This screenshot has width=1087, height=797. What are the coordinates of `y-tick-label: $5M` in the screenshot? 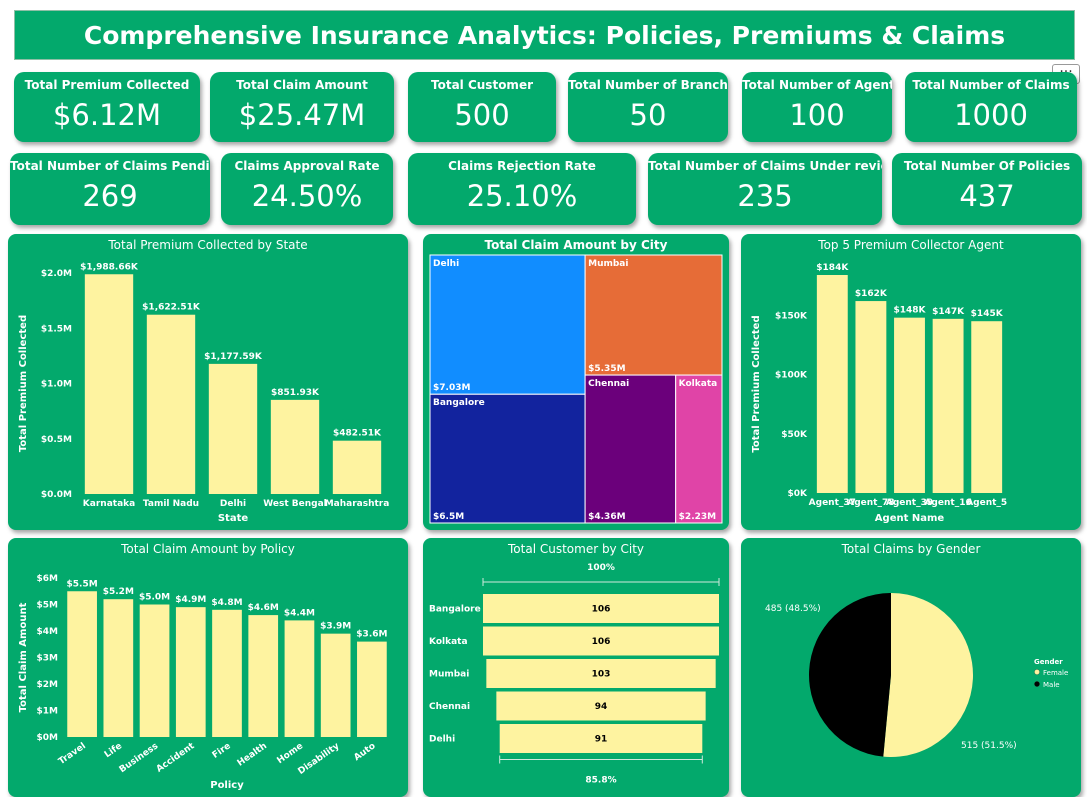 It's located at (48, 606).